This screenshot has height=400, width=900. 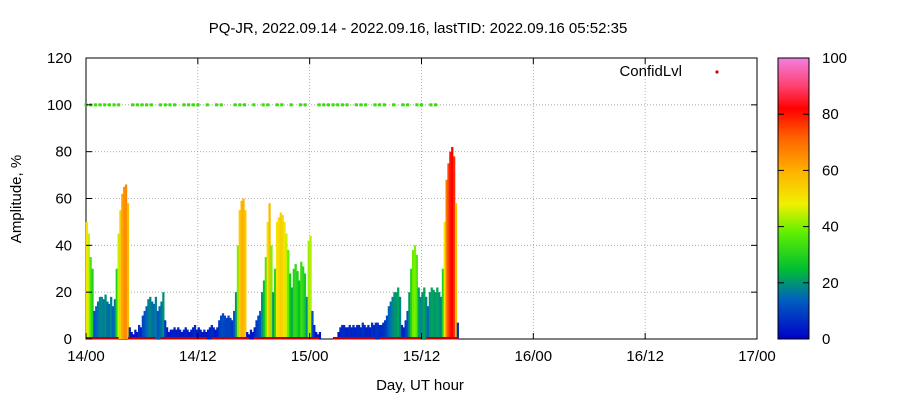 I want to click on y-tick-label: 100, so click(x=59, y=105).